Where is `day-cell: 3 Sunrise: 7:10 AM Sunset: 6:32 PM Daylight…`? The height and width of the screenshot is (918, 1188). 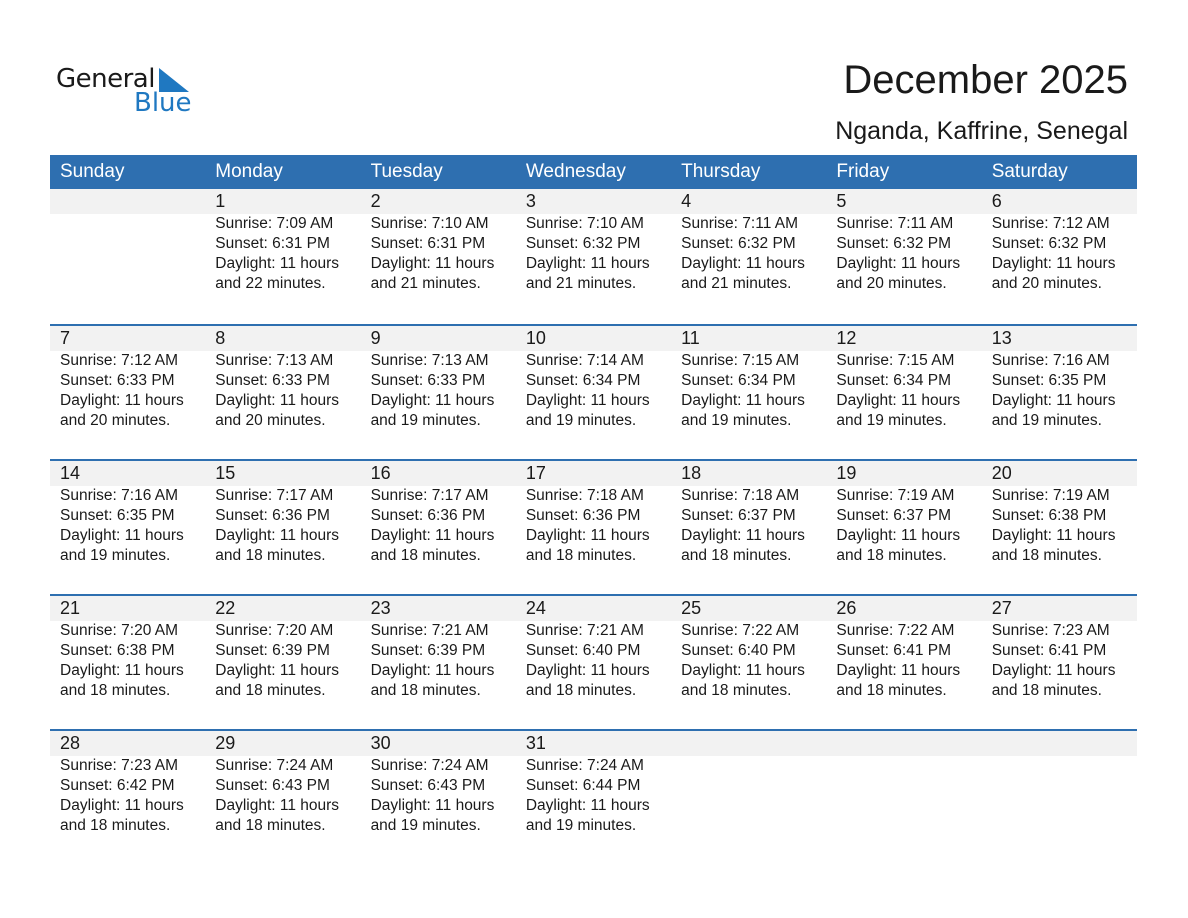
day-cell: 3 Sunrise: 7:10 AM Sunset: 6:32 PM Daylight… is located at coordinates (593, 241).